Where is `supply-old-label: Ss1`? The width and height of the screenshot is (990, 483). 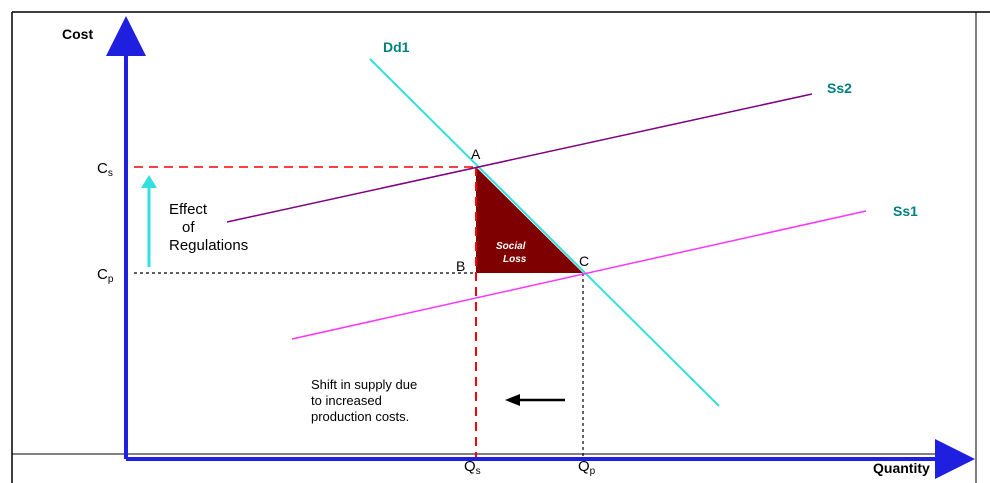 supply-old-label: Ss1 is located at coordinates (905, 211).